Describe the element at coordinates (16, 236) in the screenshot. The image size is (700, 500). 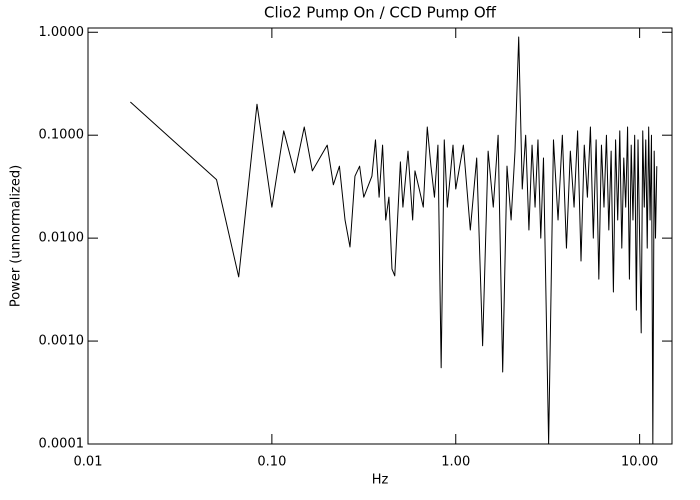
I see `y-axis-label: Power (unnormalized)` at that location.